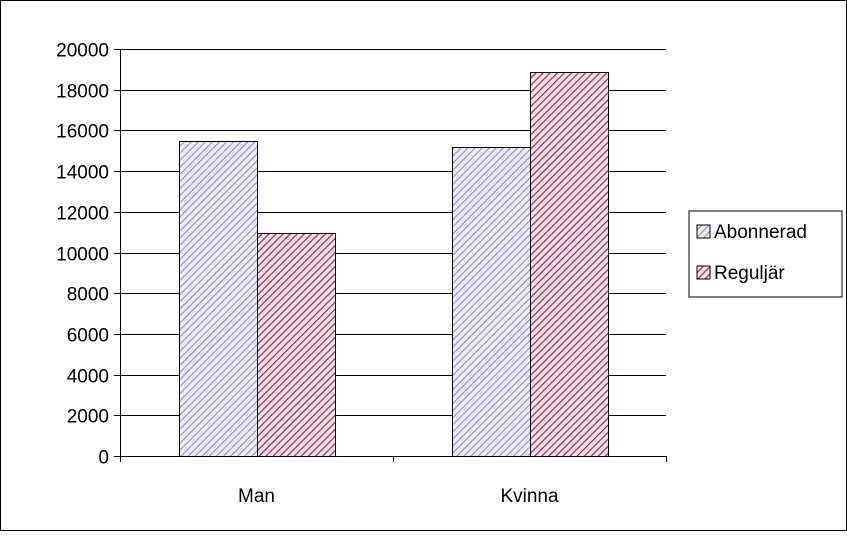 The image size is (847, 536). I want to click on y-tick-label: 12000, so click(82, 214).